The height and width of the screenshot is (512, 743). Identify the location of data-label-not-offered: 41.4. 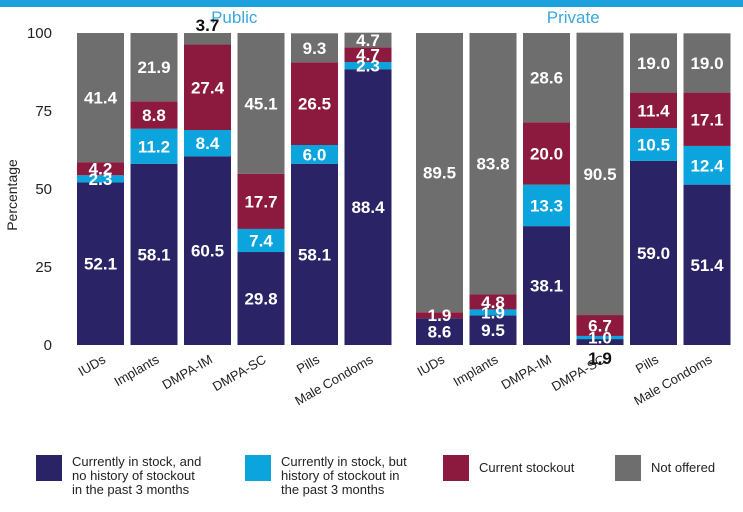
(101, 98).